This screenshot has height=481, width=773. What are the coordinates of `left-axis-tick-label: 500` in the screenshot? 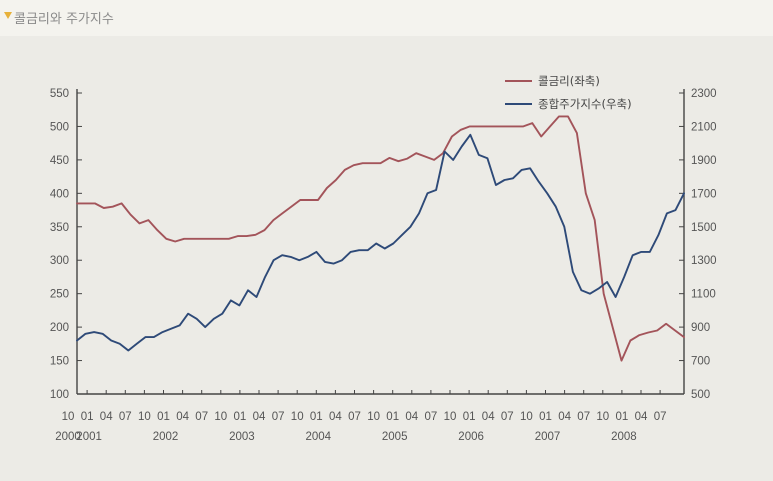 It's located at (59, 127).